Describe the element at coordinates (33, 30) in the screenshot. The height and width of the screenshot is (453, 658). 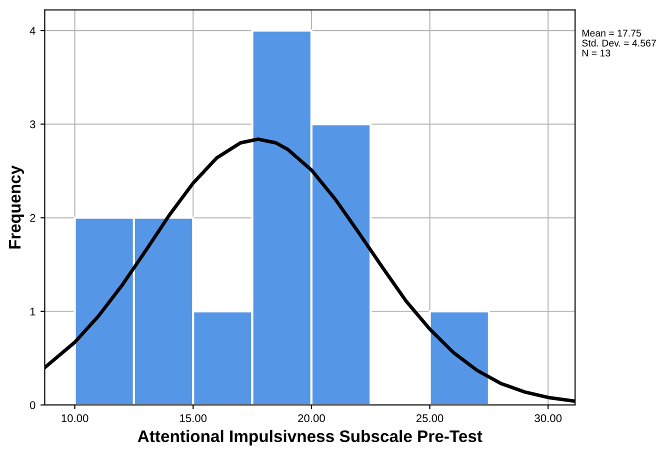
I see `y-tick-label: 4` at that location.